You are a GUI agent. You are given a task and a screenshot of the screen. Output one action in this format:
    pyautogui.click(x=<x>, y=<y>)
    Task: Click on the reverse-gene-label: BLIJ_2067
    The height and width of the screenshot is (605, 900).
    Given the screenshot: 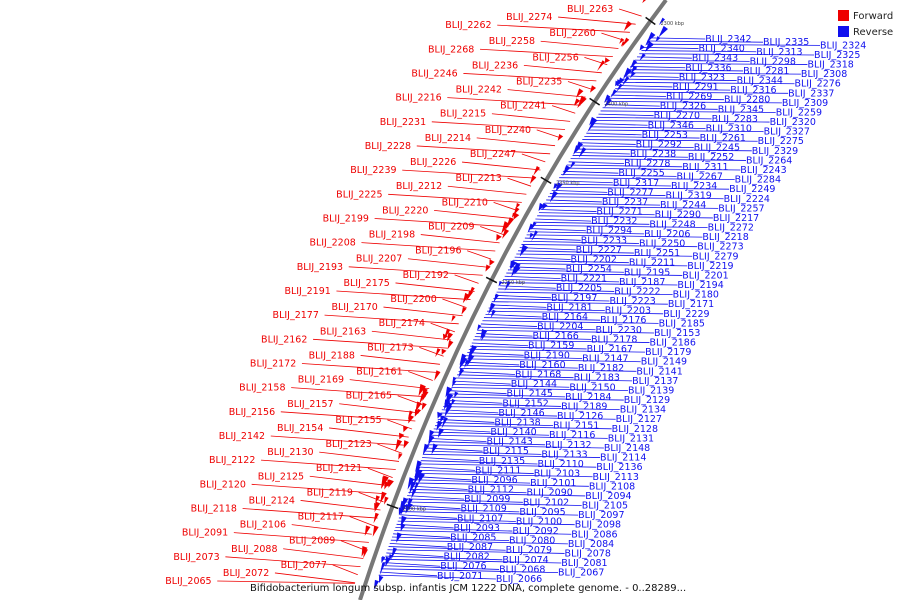 What is the action you would take?
    pyautogui.click(x=581, y=573)
    